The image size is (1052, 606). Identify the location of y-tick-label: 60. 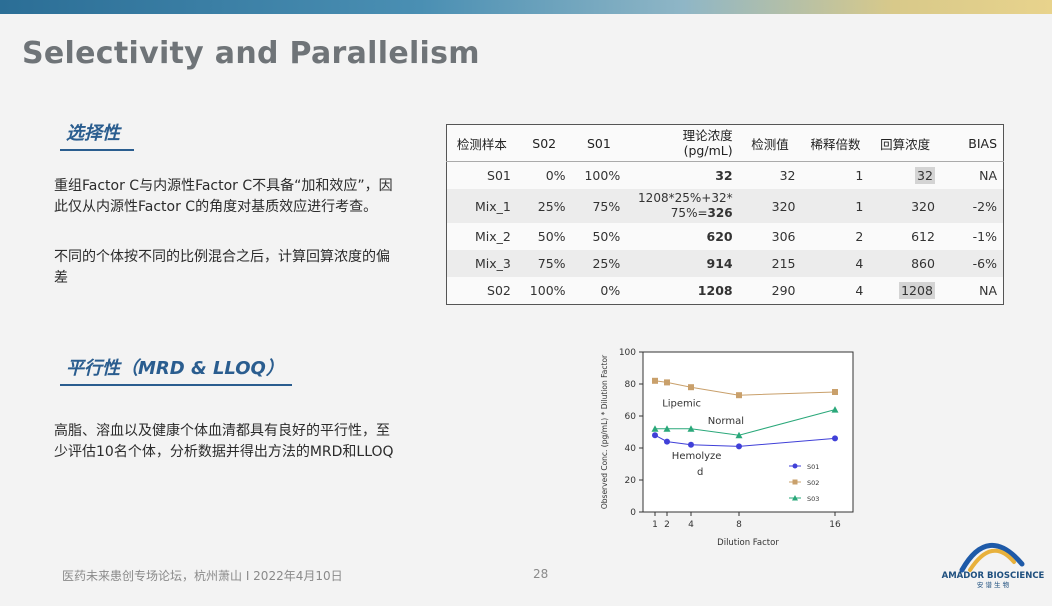
(631, 417).